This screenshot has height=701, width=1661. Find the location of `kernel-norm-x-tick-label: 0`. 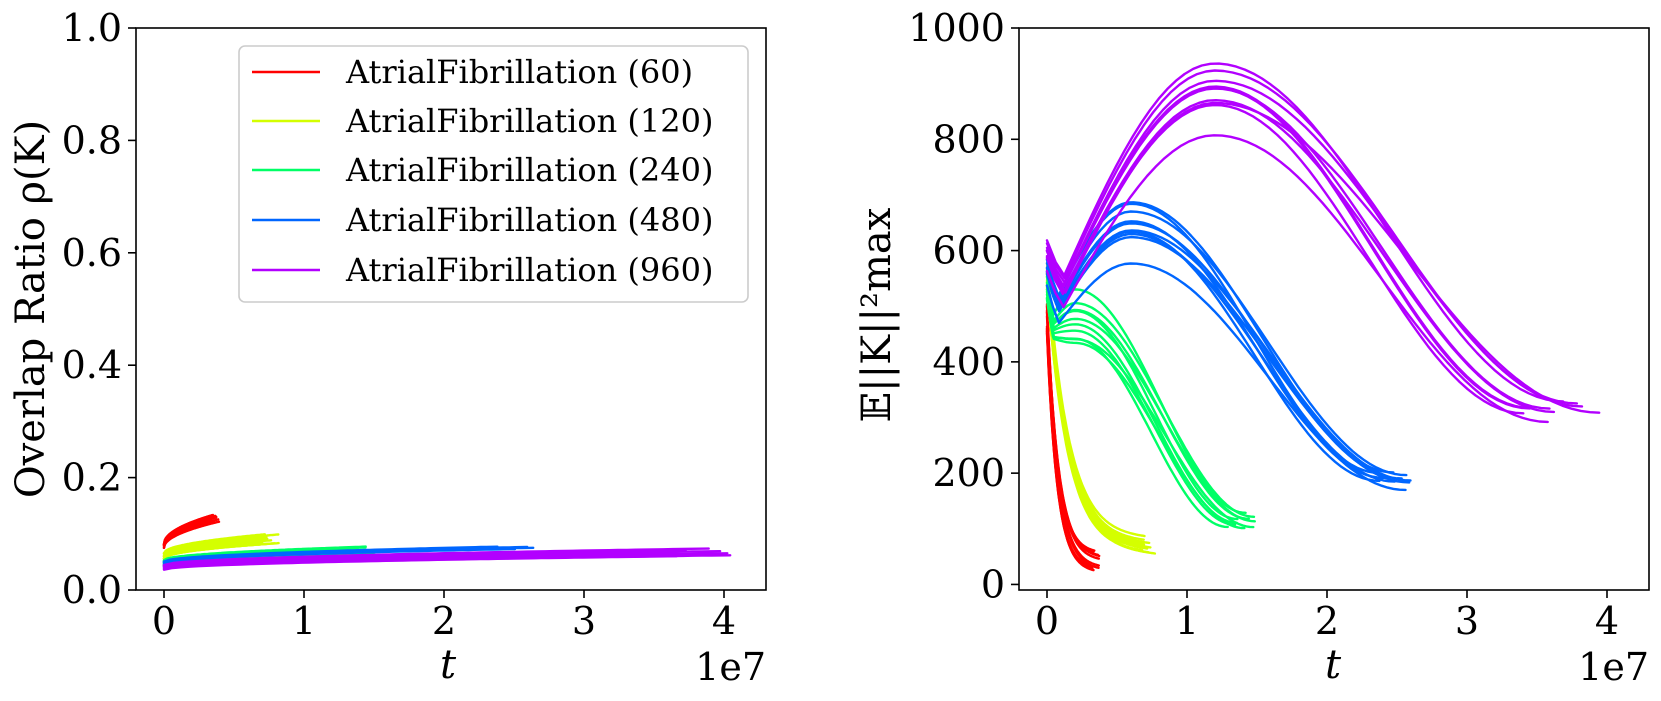

kernel-norm-x-tick-label: 0 is located at coordinates (1047, 621).